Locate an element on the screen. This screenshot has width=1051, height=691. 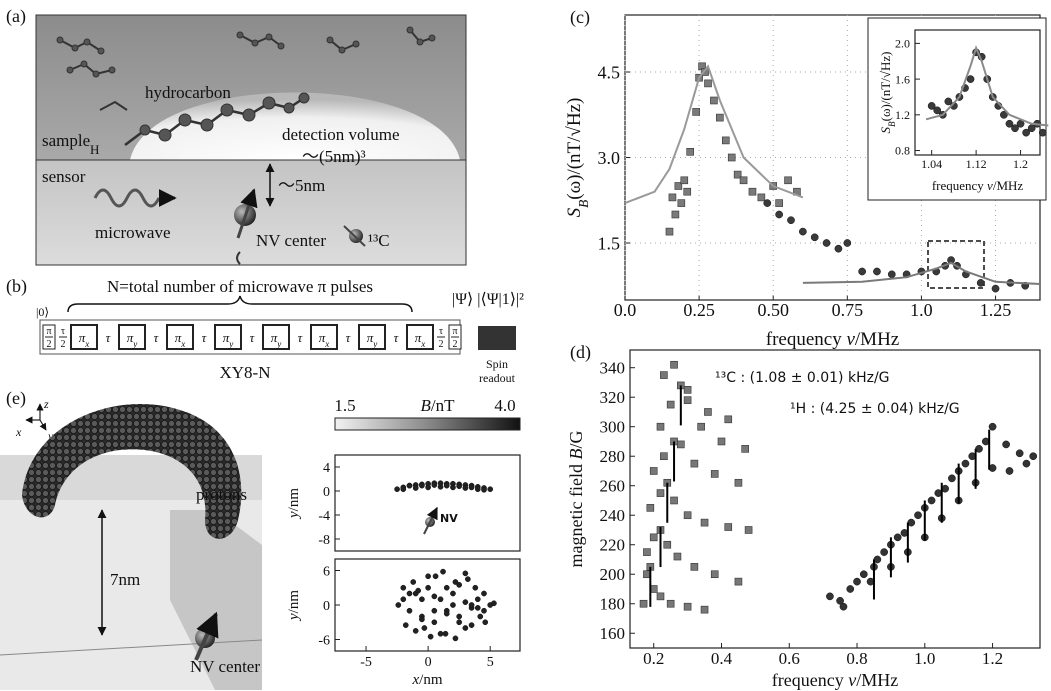
x-tick-label: 0.75 is located at coordinates (848, 310).